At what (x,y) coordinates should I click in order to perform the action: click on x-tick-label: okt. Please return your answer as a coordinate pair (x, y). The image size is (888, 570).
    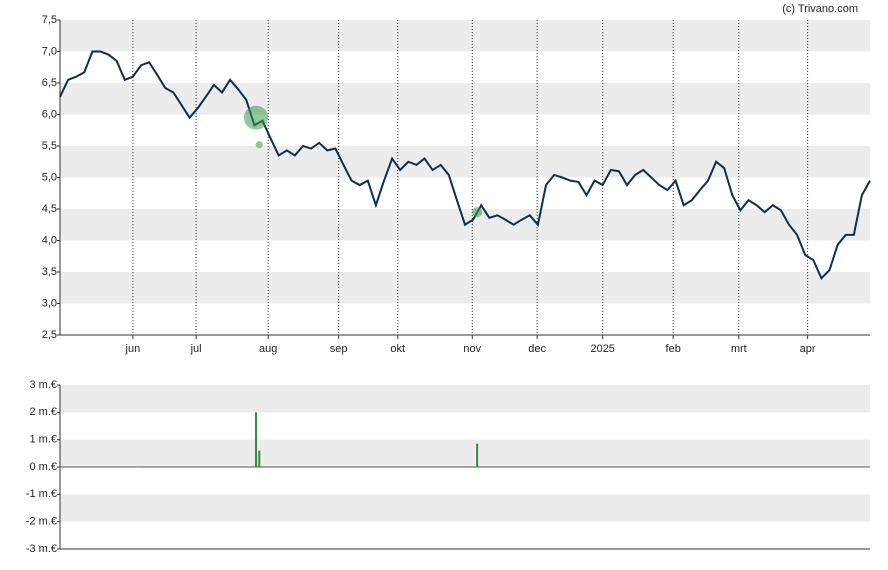
    Looking at the image, I should click on (397, 349).